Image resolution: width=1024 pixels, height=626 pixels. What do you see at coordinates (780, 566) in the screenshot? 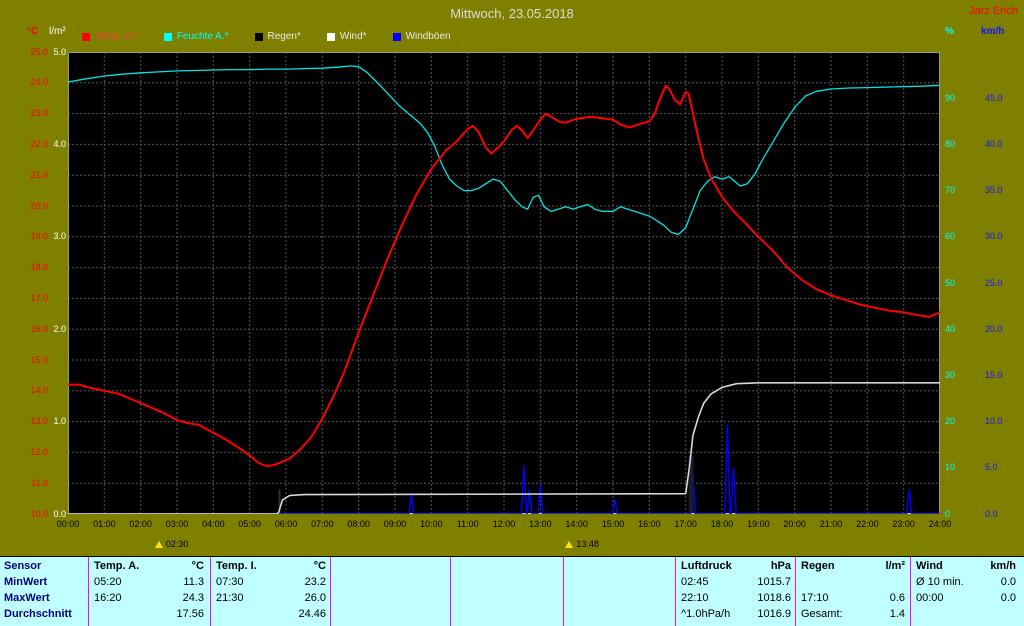
I see `table-cell: hPa` at bounding box center [780, 566].